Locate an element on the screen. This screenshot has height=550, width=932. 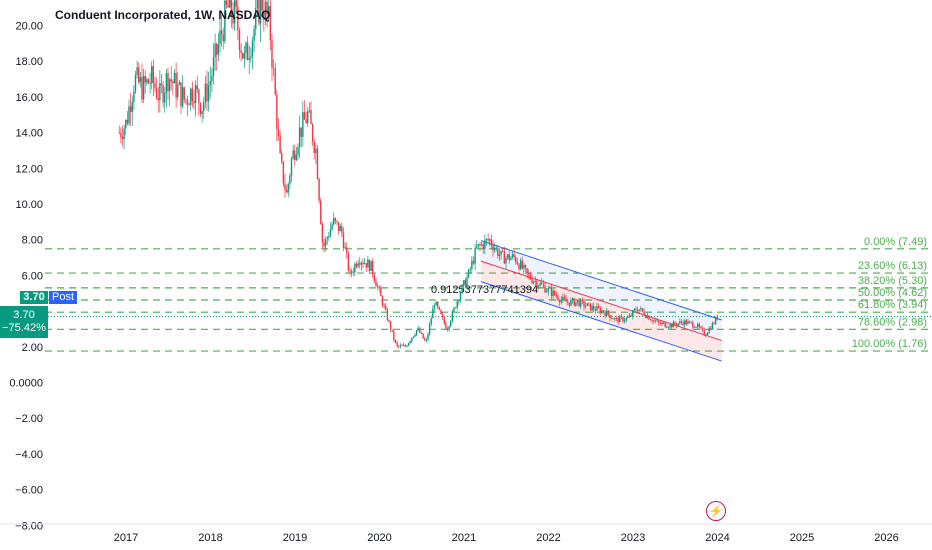
chart-title: Conduent Incorporated, 1W, NASDAQ is located at coordinates (163, 15).